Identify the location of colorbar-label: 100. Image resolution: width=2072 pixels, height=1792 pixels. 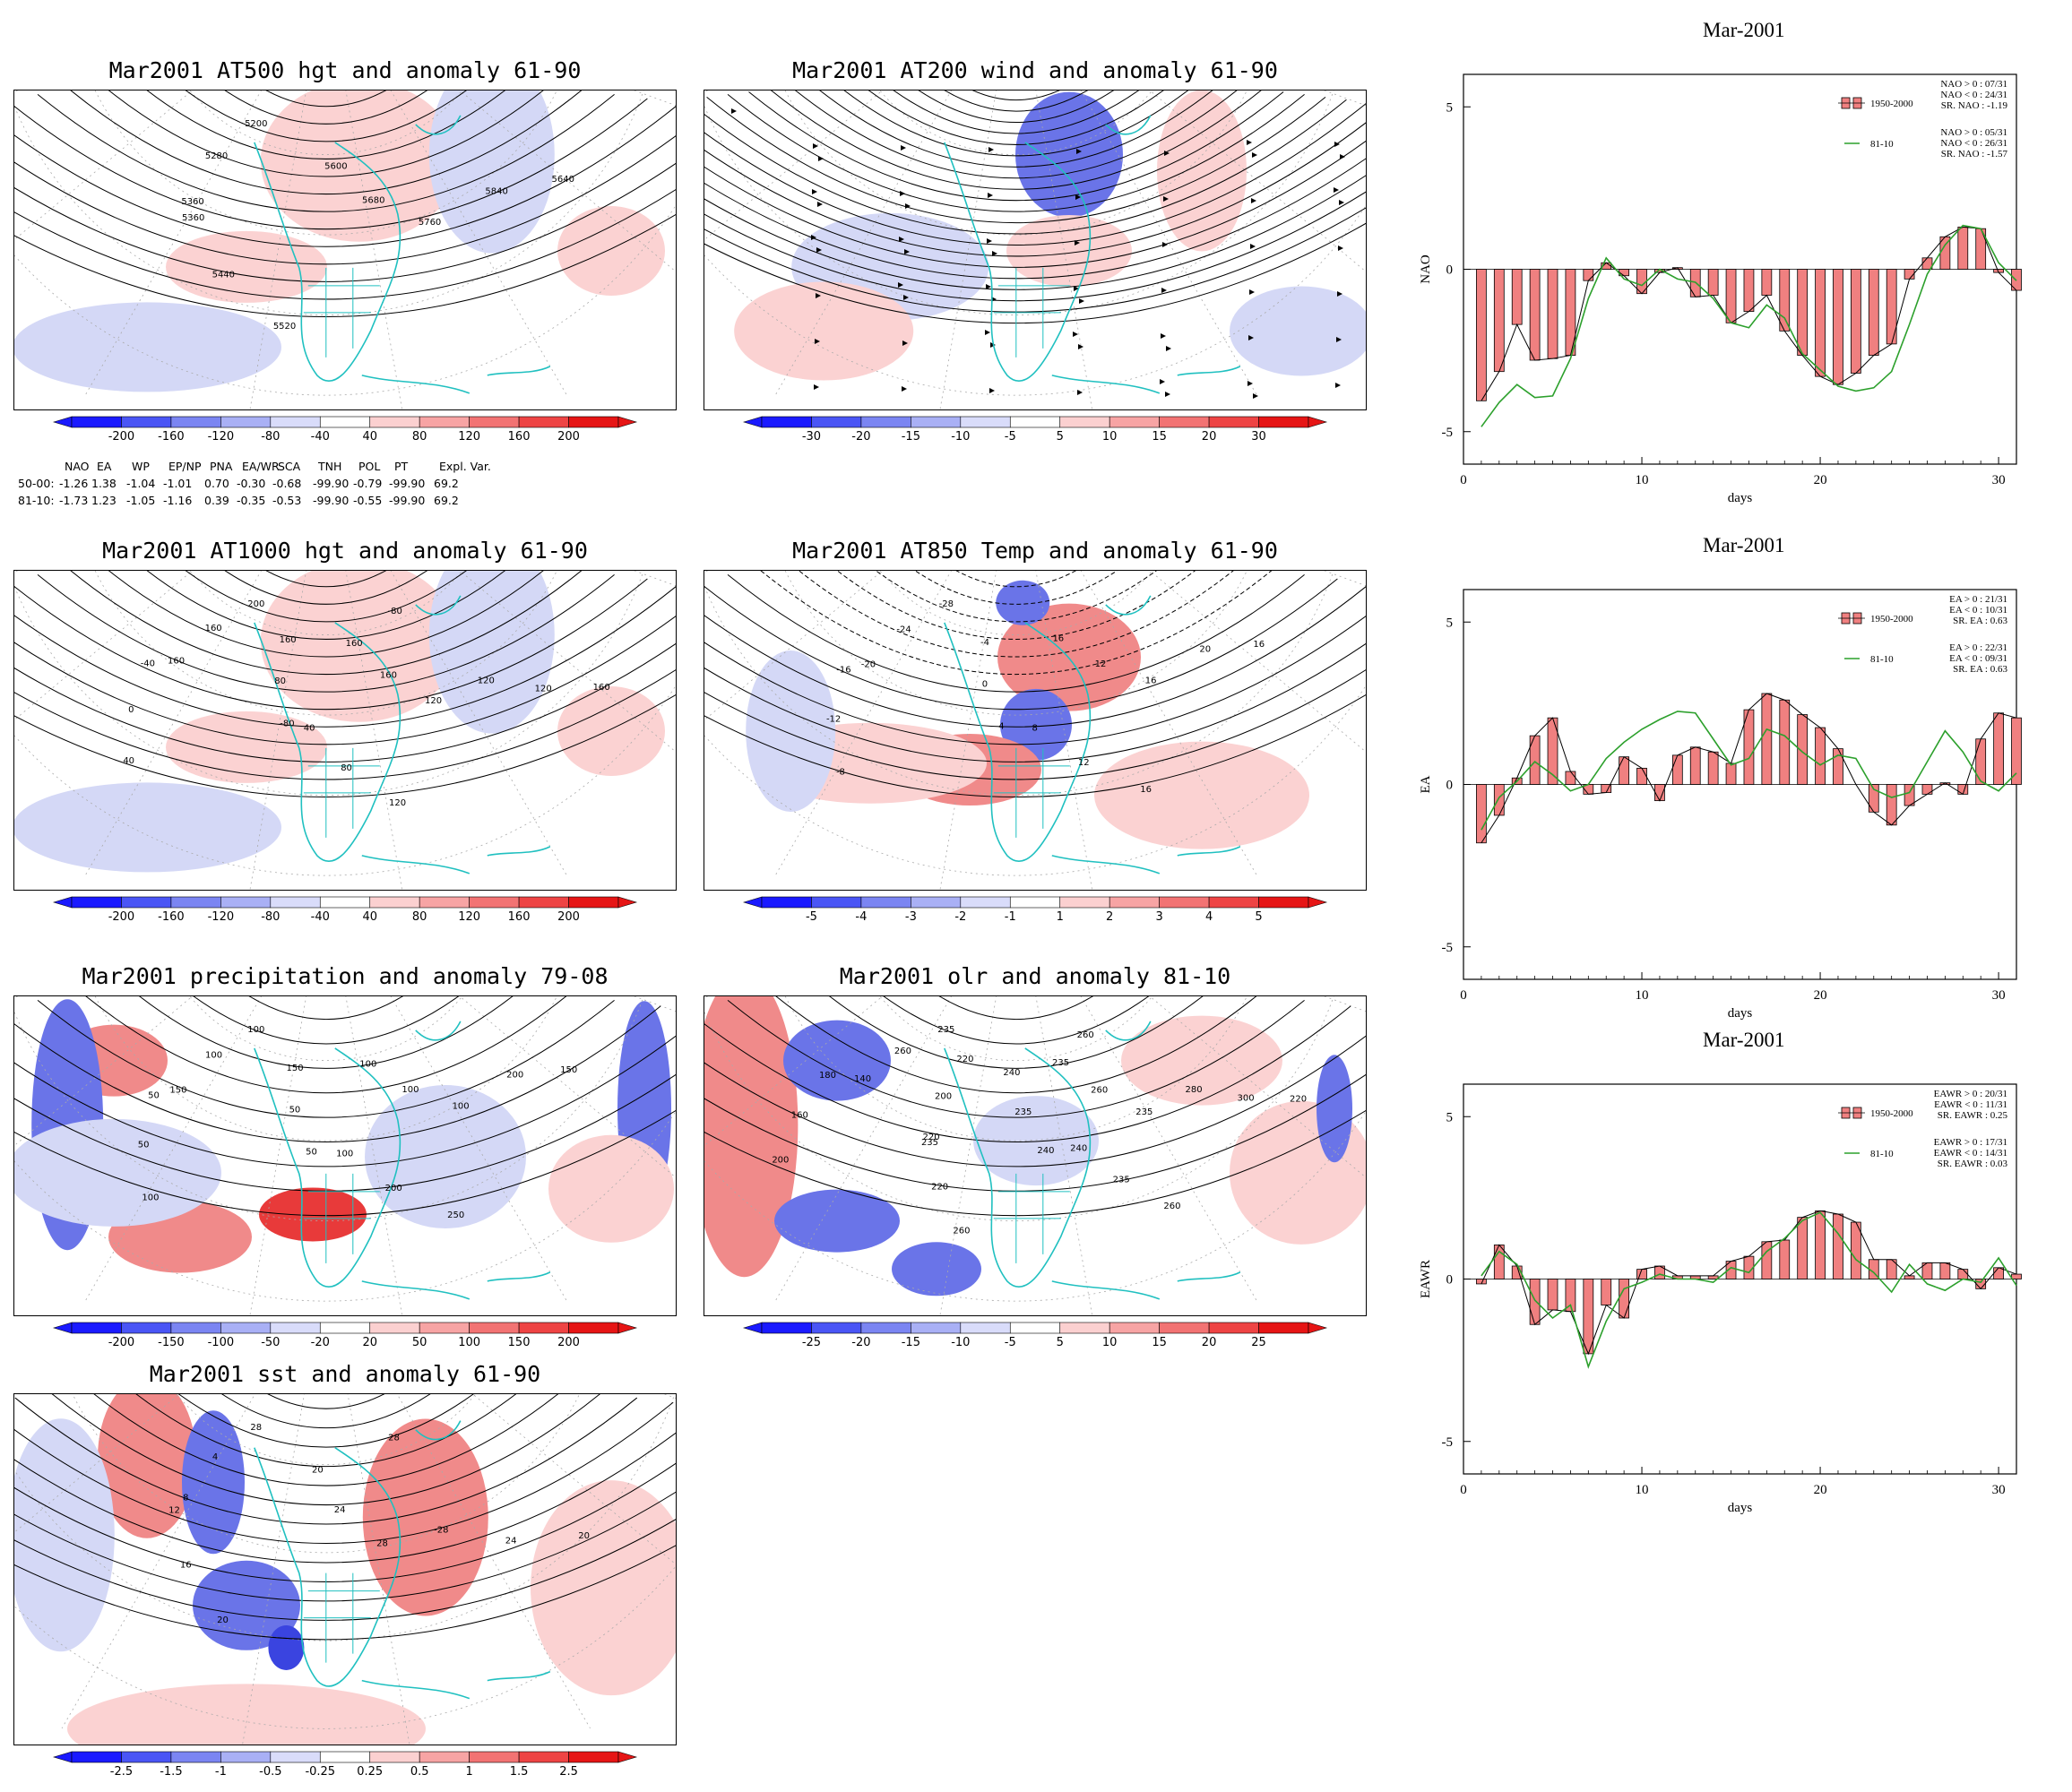
(469, 1342).